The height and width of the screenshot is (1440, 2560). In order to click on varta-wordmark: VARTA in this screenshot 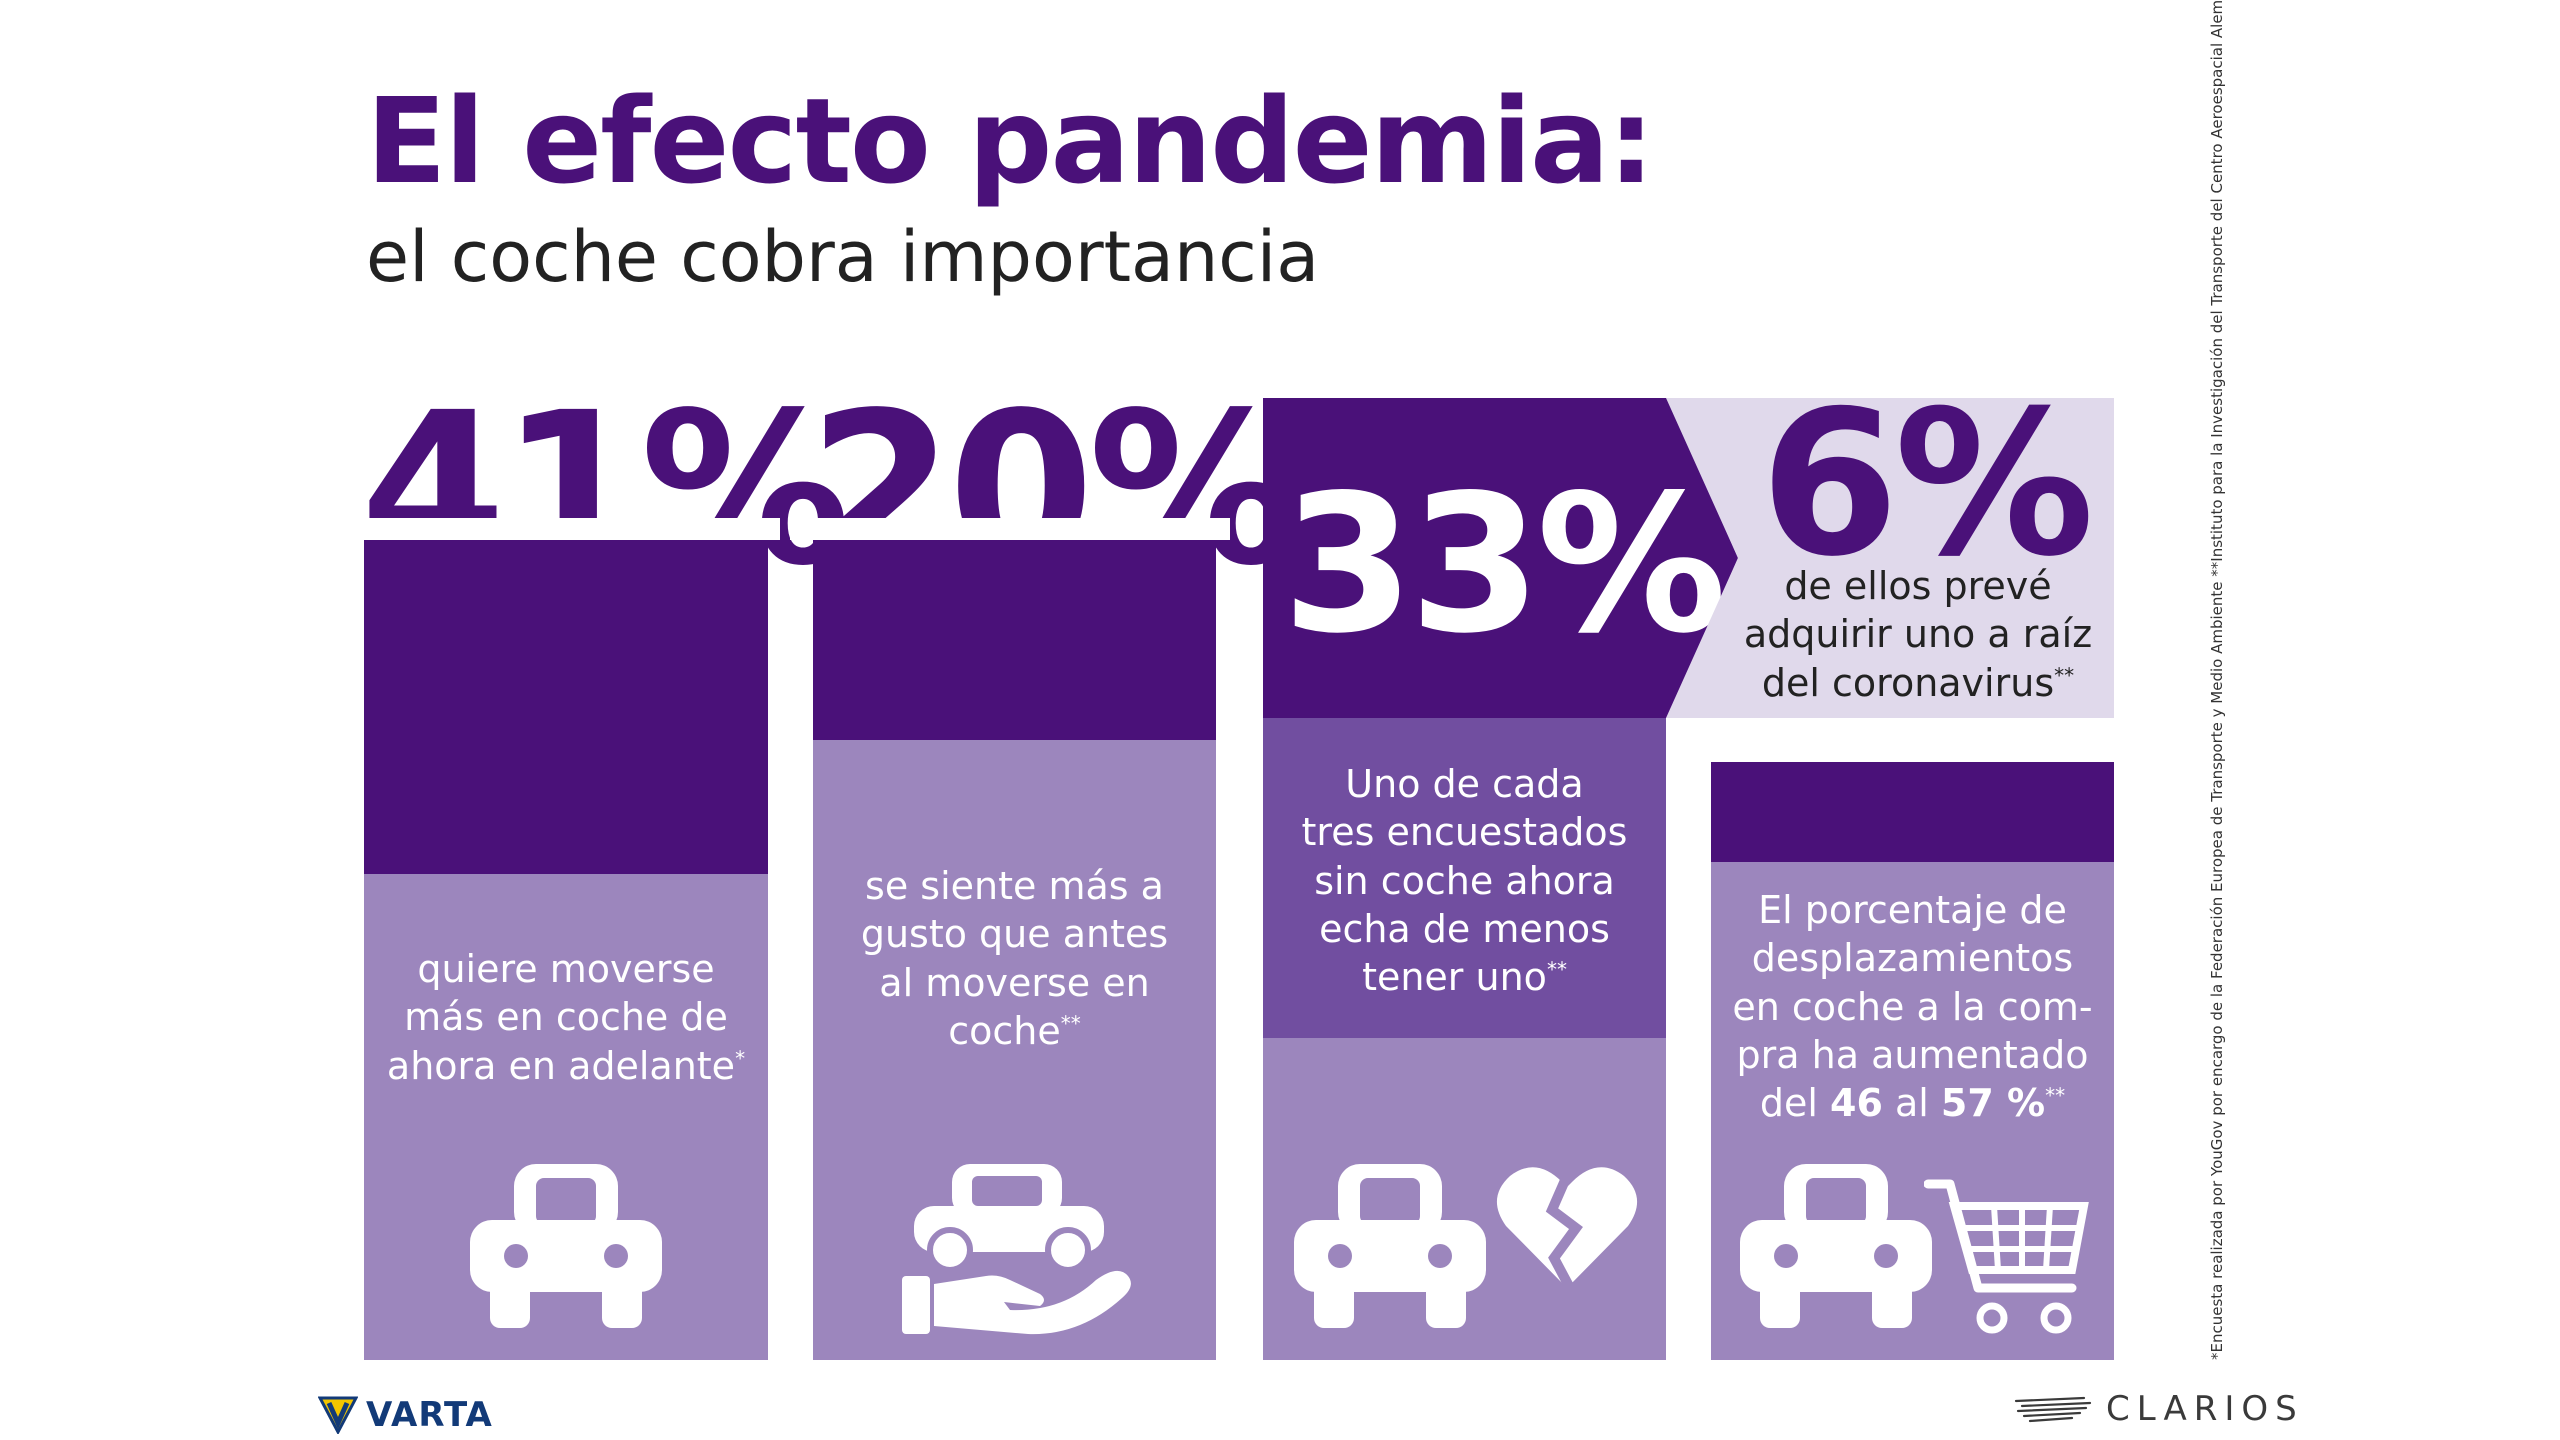, I will do `click(429, 1415)`.